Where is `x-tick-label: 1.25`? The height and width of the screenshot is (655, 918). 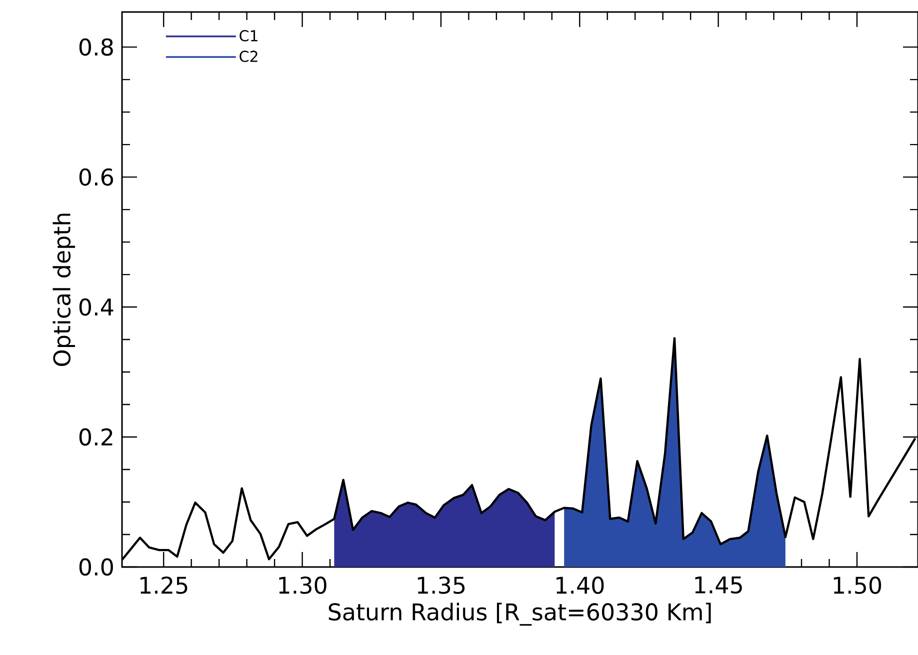
x-tick-label: 1.25 is located at coordinates (164, 585).